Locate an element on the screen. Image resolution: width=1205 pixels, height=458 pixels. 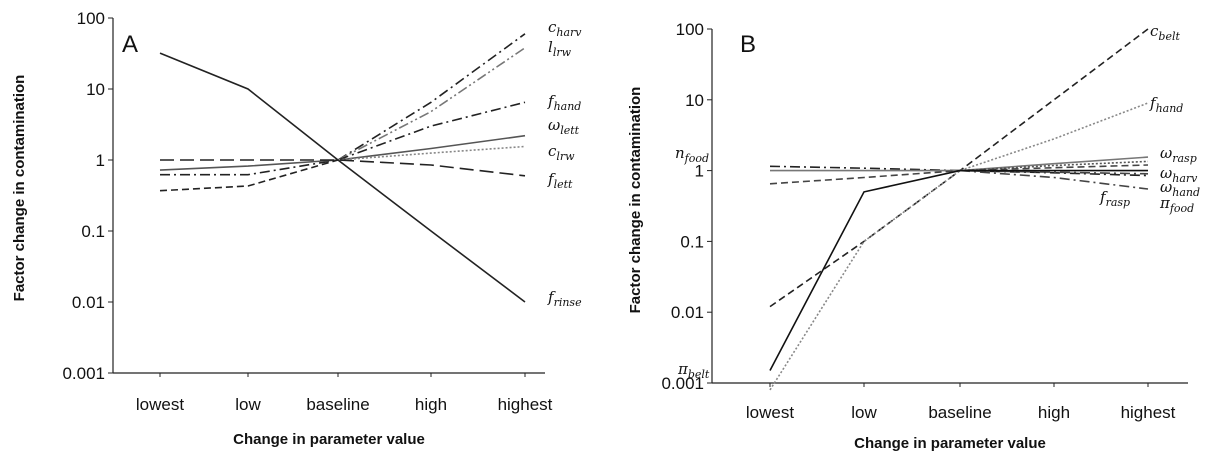
series-line-f-lett is located at coordinates (343, 168).